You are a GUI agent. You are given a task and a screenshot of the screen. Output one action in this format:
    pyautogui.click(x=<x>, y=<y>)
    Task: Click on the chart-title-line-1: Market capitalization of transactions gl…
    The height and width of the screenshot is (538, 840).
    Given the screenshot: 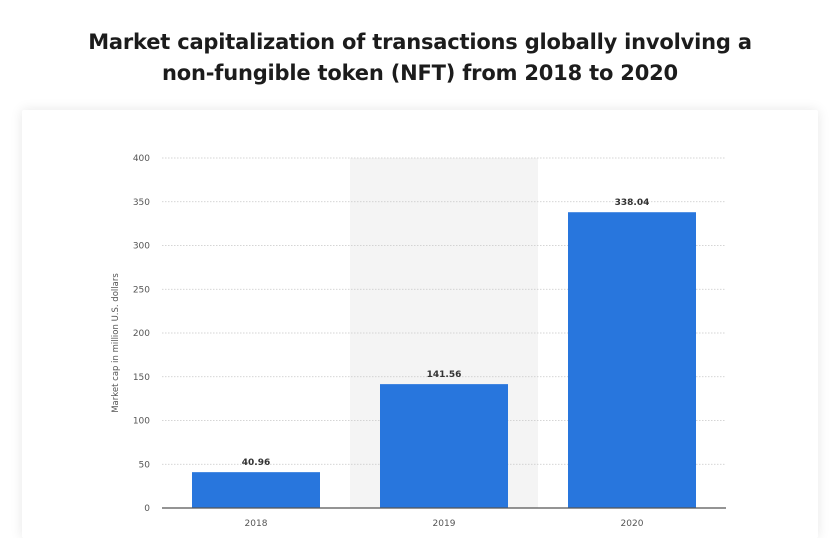 What is the action you would take?
    pyautogui.click(x=420, y=42)
    